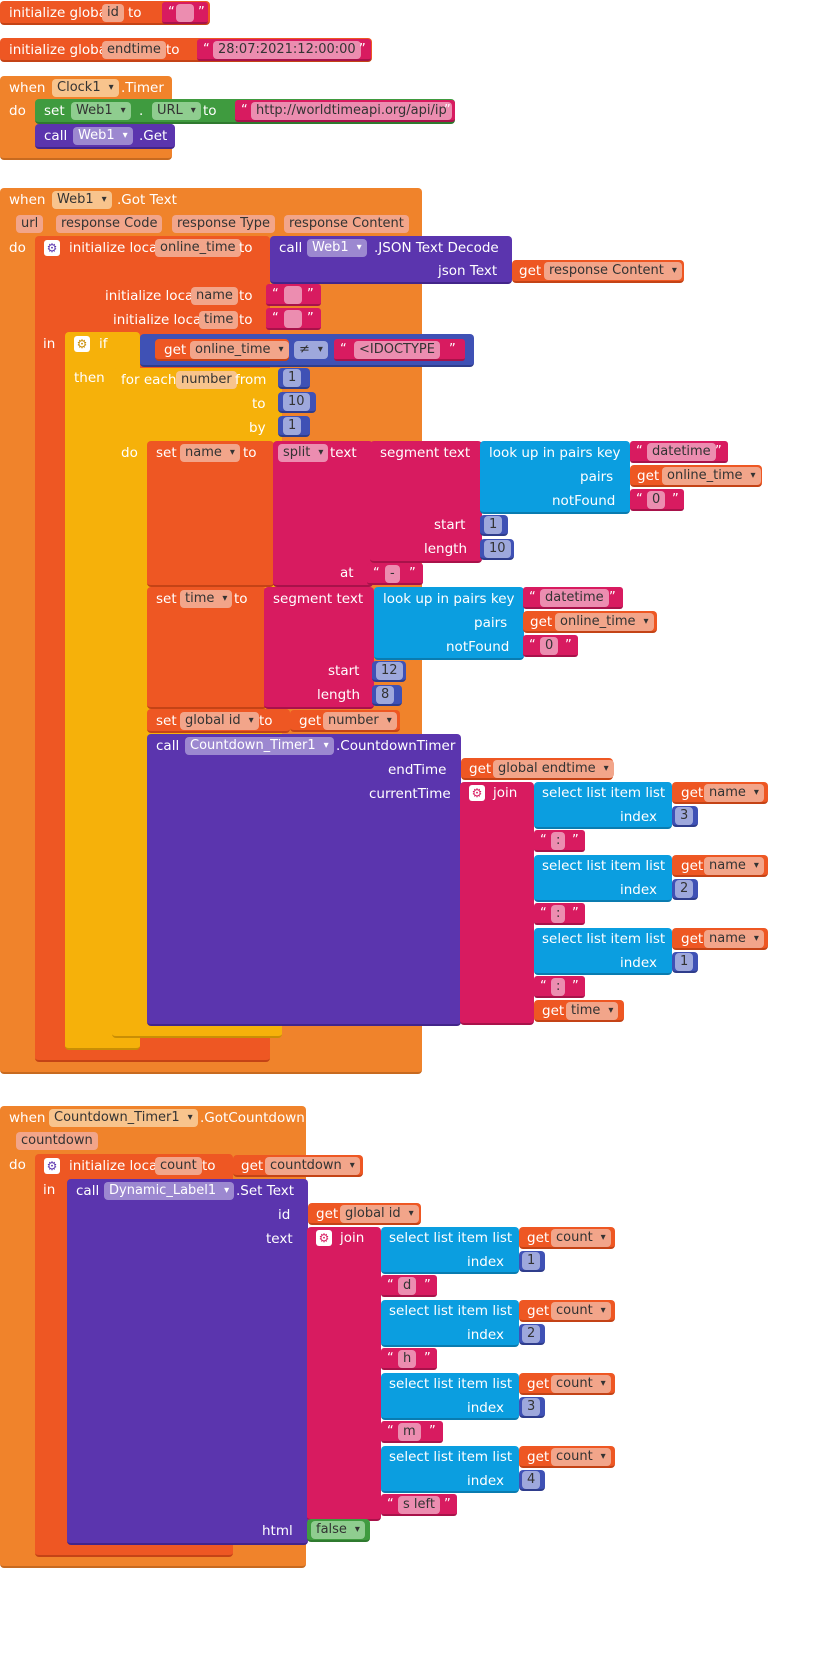 The image size is (820, 1672). Describe the element at coordinates (123, 1118) in the screenshot. I see `component-dropdown: Countdown_Timer1` at that location.